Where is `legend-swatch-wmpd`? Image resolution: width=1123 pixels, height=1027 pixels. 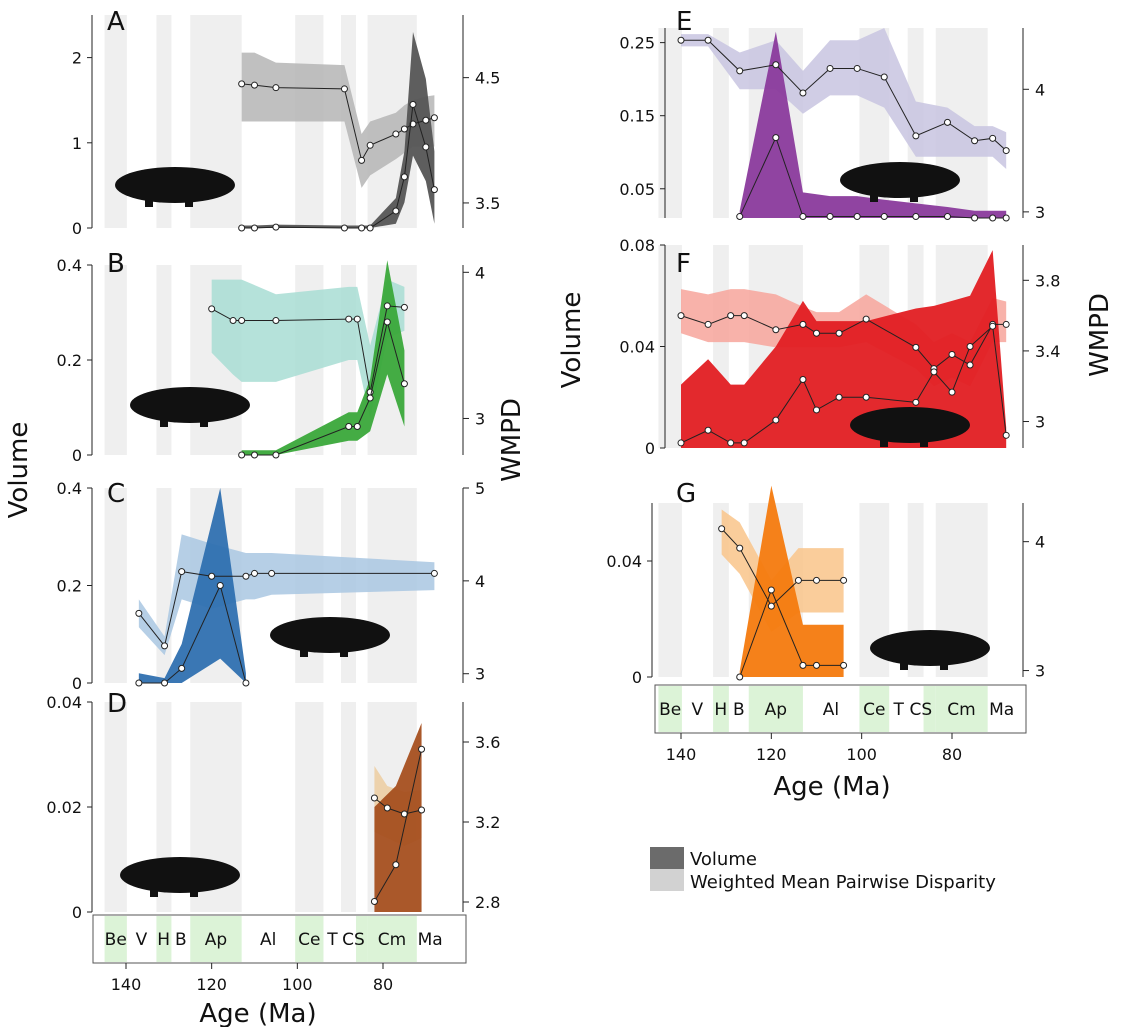 legend-swatch-wmpd is located at coordinates (667, 880).